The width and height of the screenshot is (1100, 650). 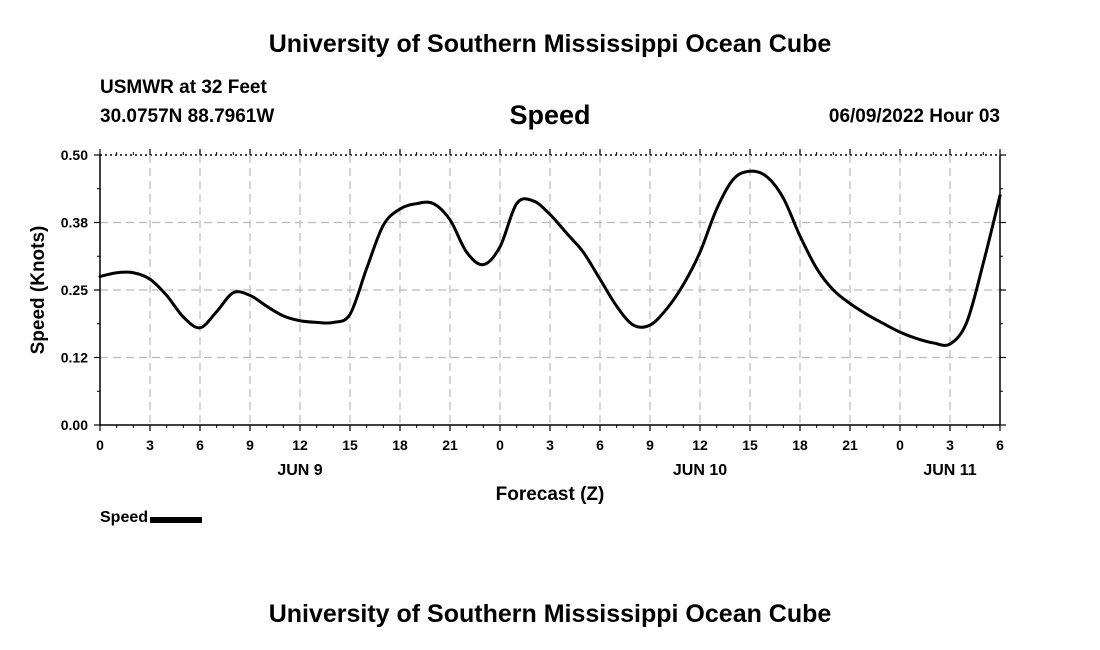 What do you see at coordinates (700, 470) in the screenshot?
I see `day-label: JUN 10` at bounding box center [700, 470].